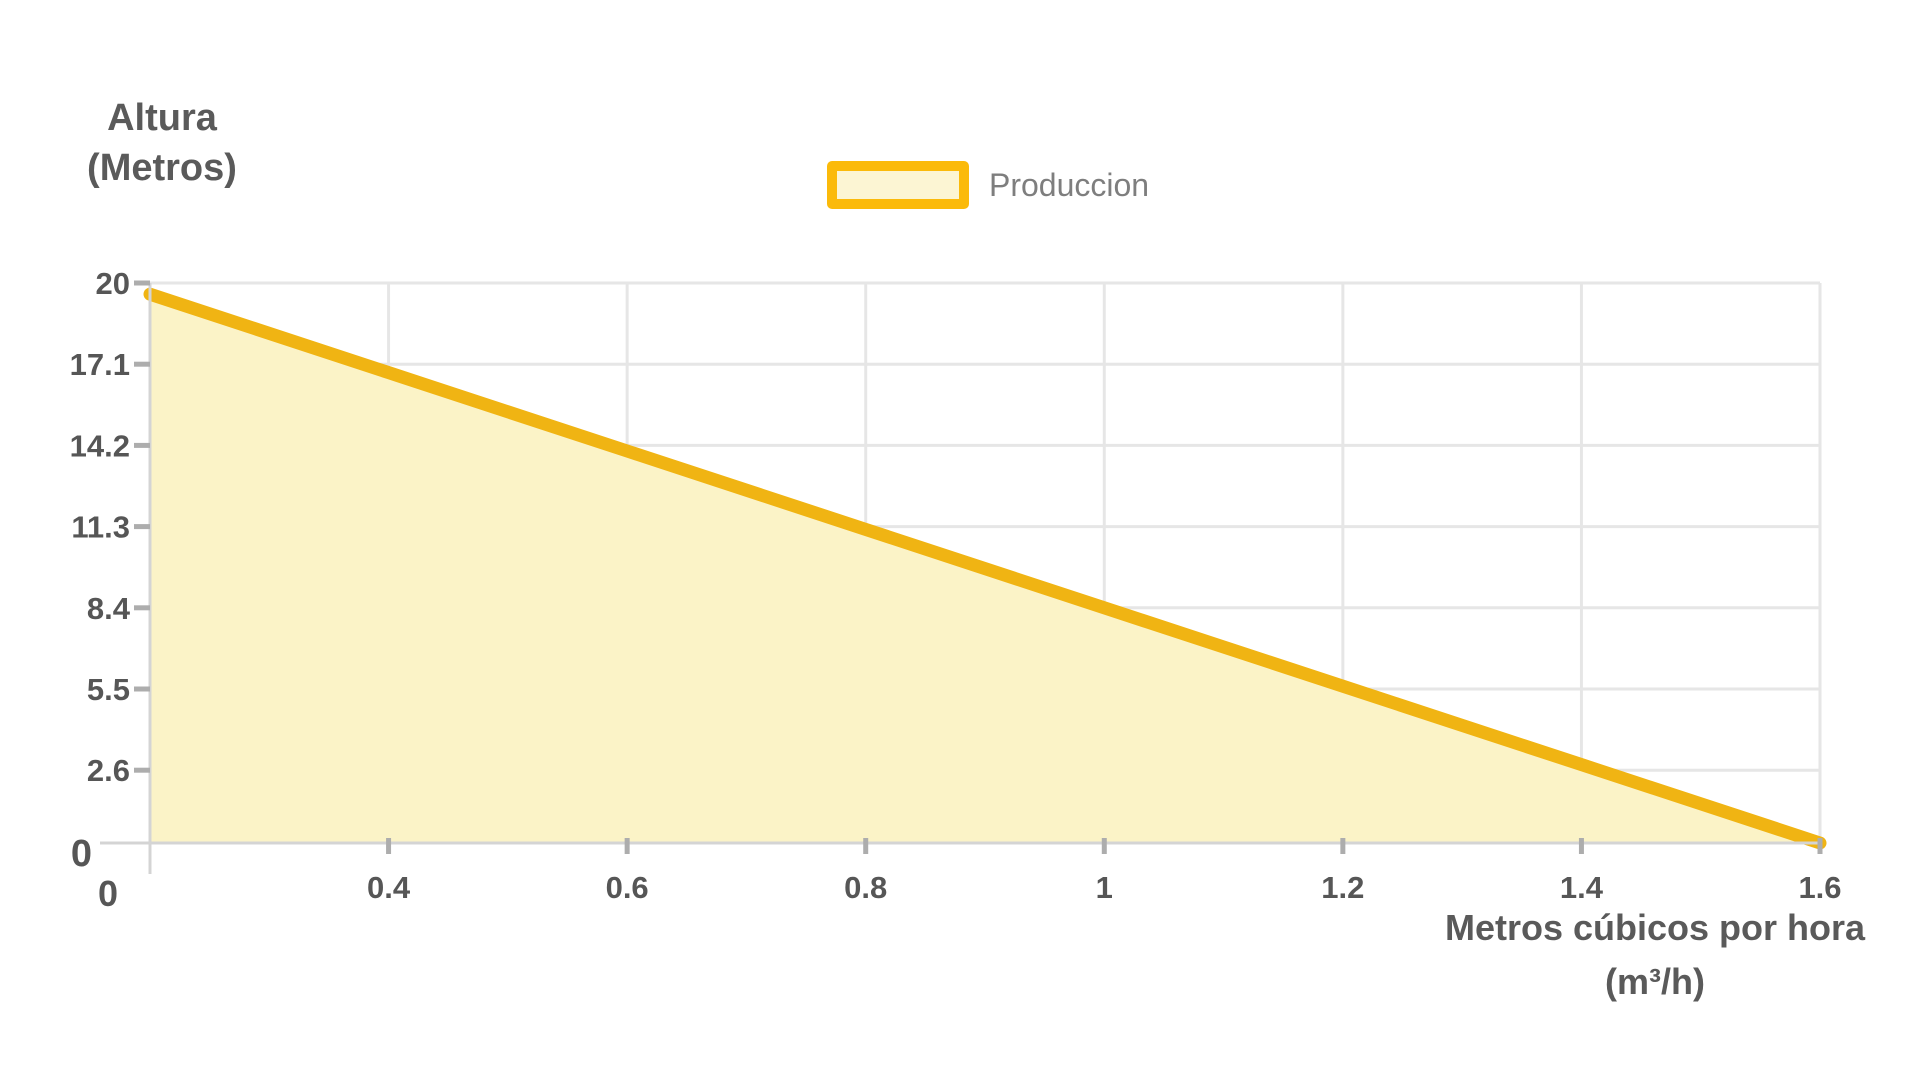 The width and height of the screenshot is (1920, 1080). I want to click on x-tick-label-1.4: 1.4, so click(1582, 887).